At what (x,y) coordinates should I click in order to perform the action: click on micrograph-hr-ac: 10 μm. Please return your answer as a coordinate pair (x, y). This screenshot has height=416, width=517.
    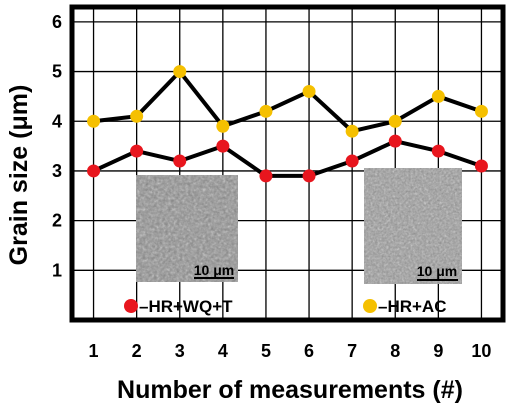
    Looking at the image, I should click on (413, 226).